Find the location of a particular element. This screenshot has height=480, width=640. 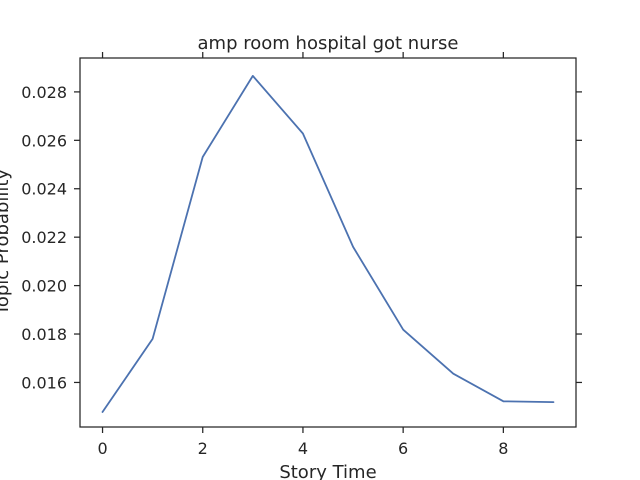

x-tick-label: 8 is located at coordinates (503, 448).